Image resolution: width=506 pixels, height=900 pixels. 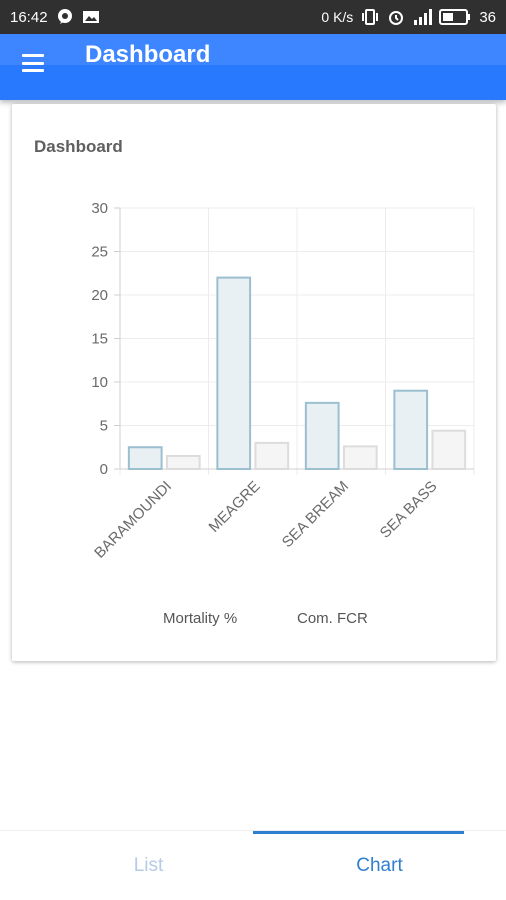 What do you see at coordinates (65, 17) in the screenshot?
I see `chat-bubble-icon` at bounding box center [65, 17].